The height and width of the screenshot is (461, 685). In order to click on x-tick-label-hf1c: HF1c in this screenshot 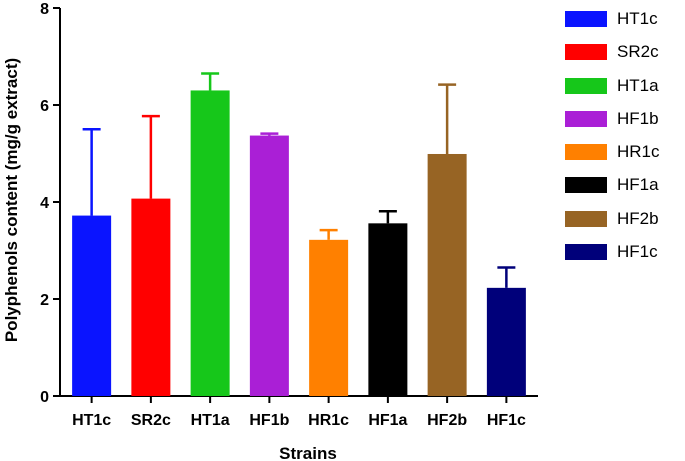, I will do `click(506, 420)`.